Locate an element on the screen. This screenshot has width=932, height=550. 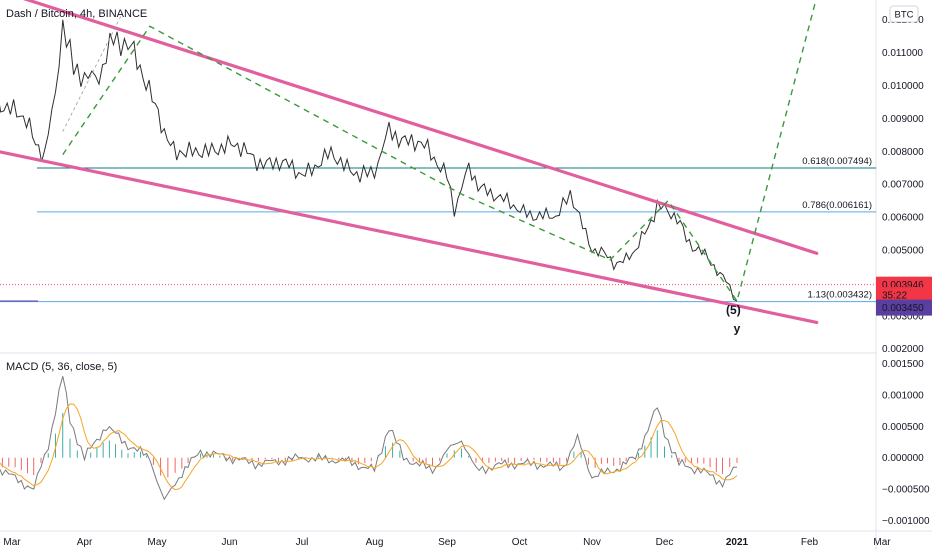
macd-signal-line is located at coordinates (369, 447).